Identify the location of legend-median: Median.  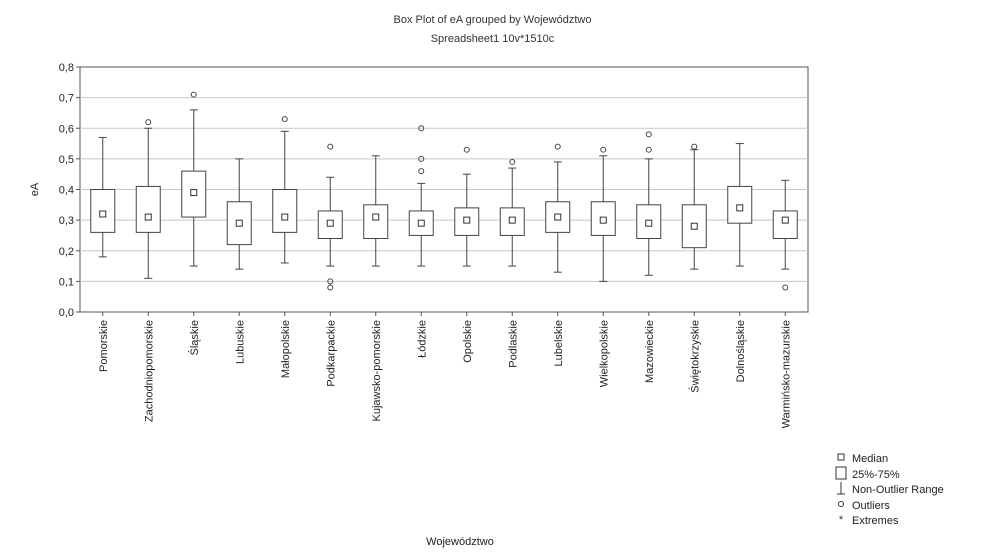
(887, 460).